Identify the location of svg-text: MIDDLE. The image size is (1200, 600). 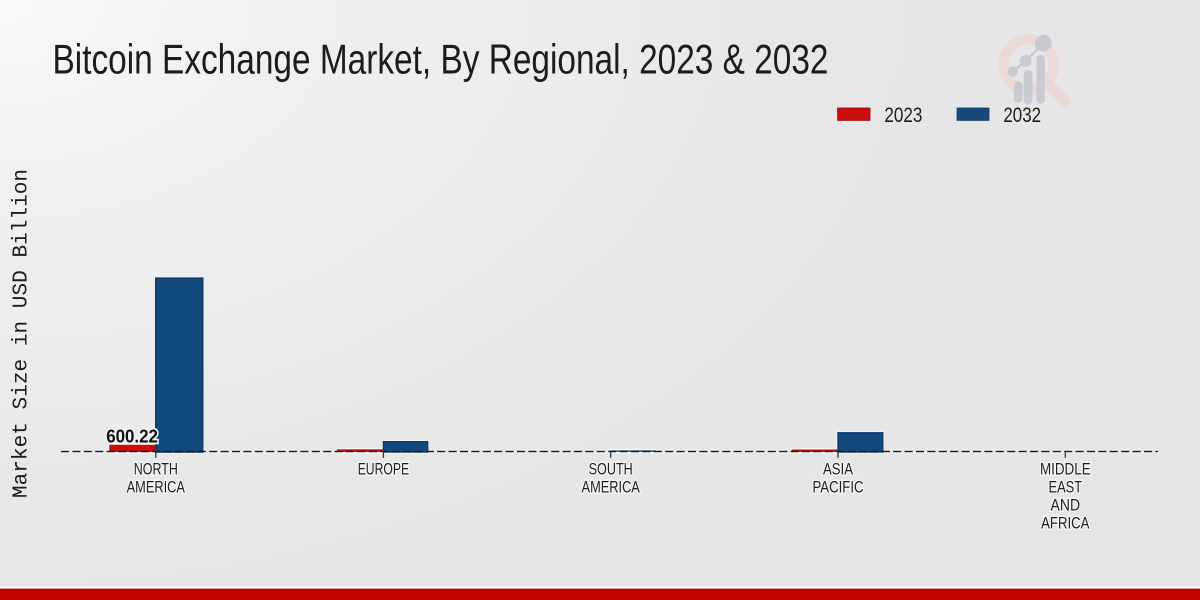
(1065, 469).